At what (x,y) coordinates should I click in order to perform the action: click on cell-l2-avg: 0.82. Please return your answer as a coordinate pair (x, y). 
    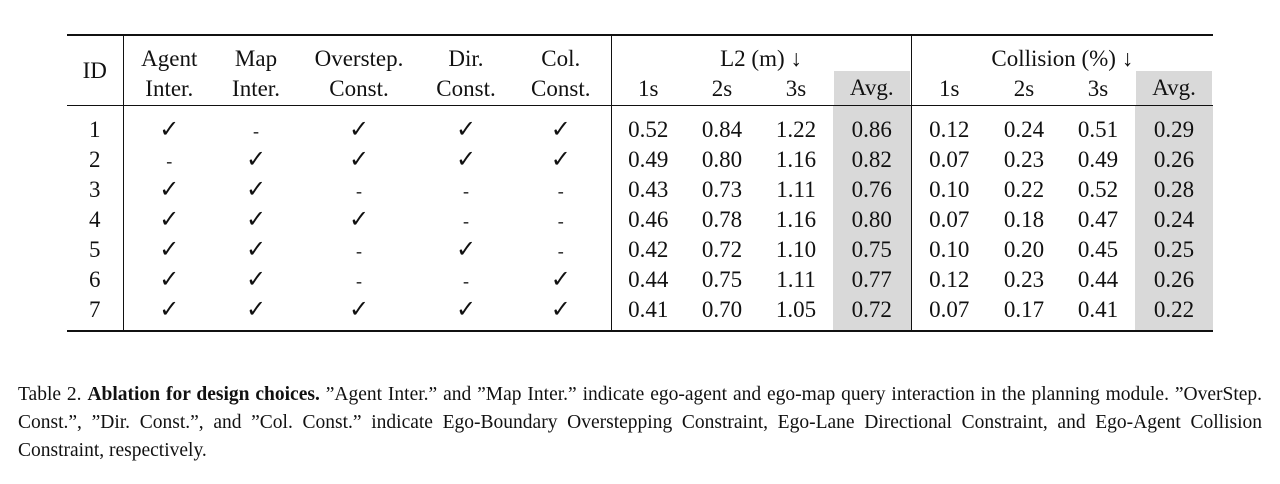
    Looking at the image, I should click on (872, 159).